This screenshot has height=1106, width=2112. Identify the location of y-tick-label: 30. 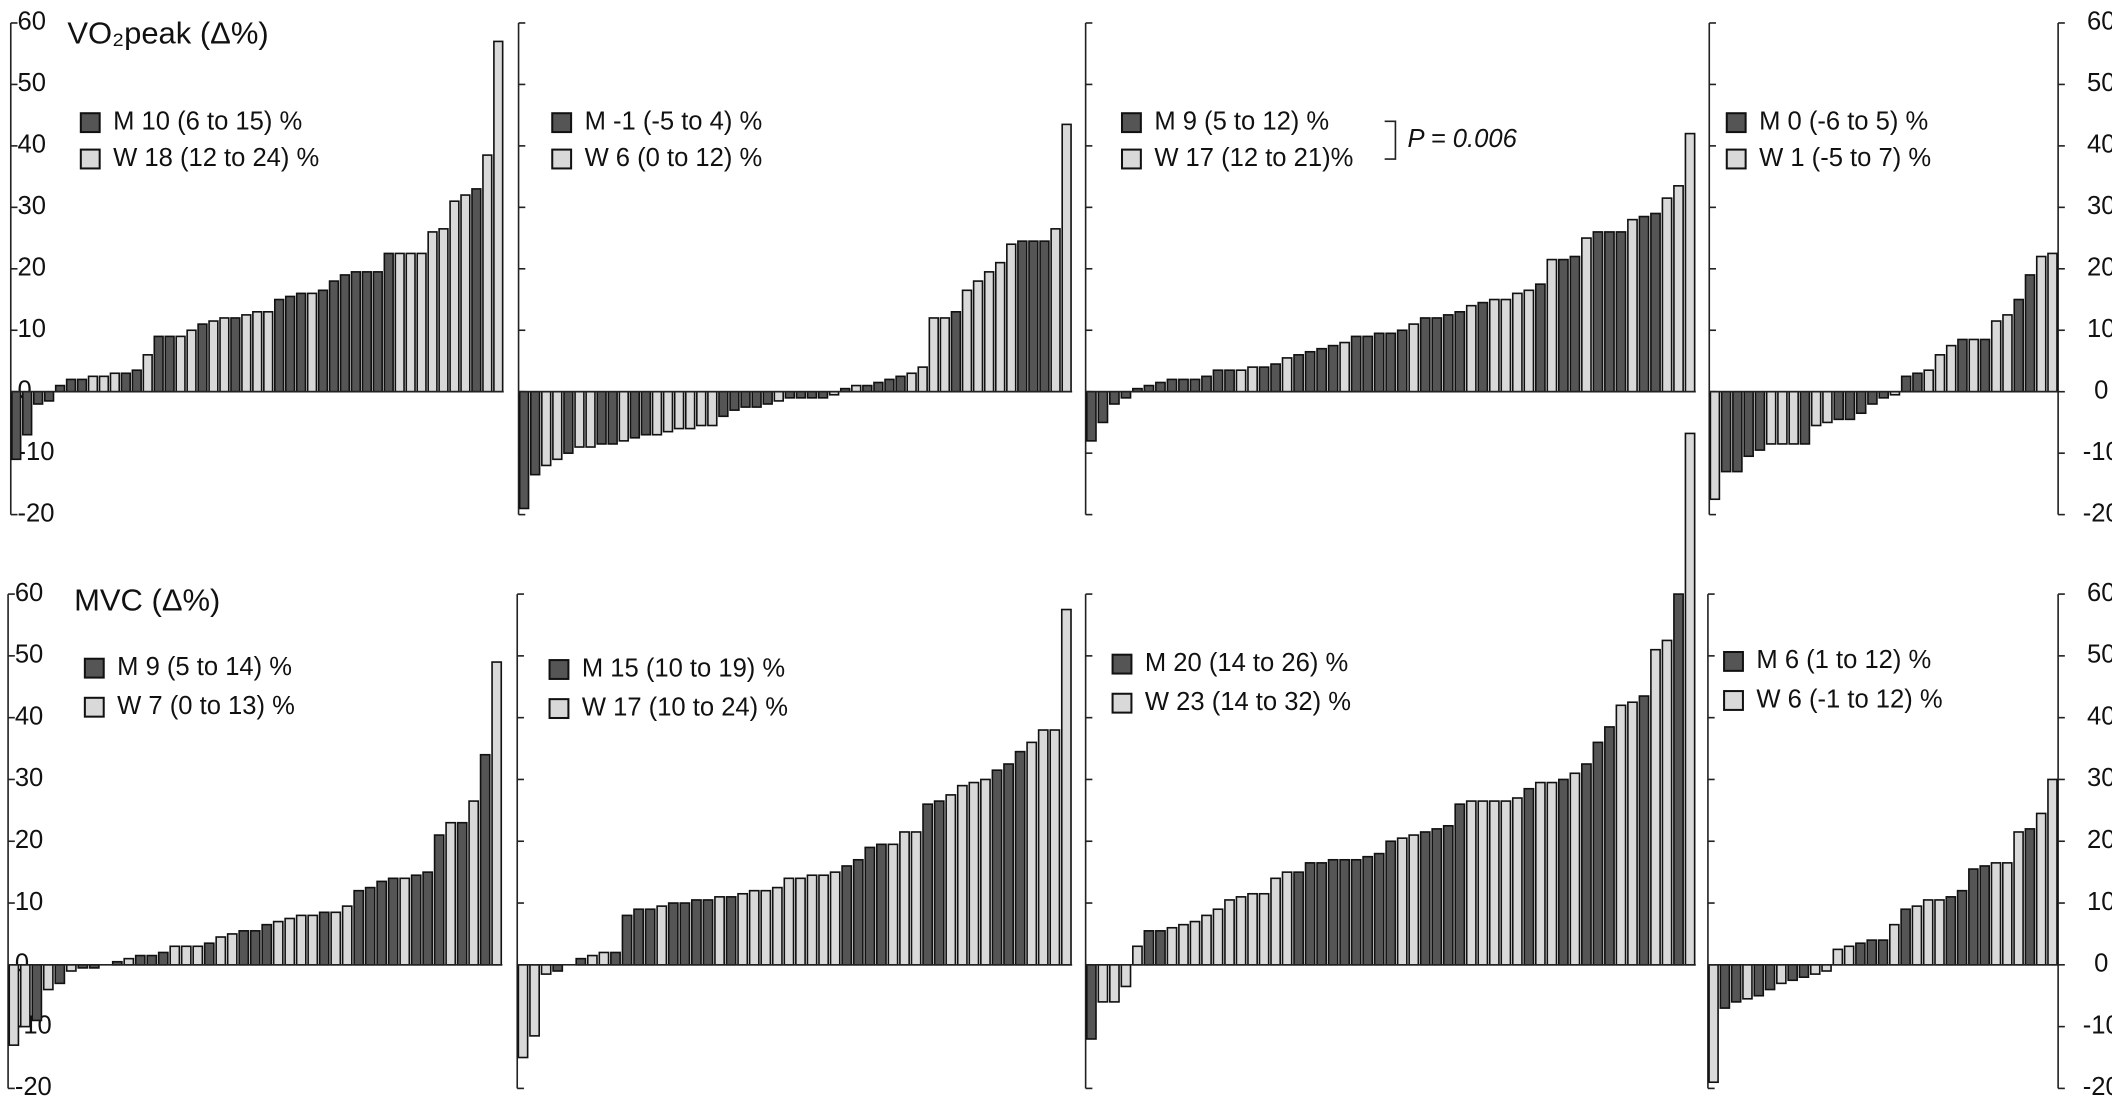
(29, 778).